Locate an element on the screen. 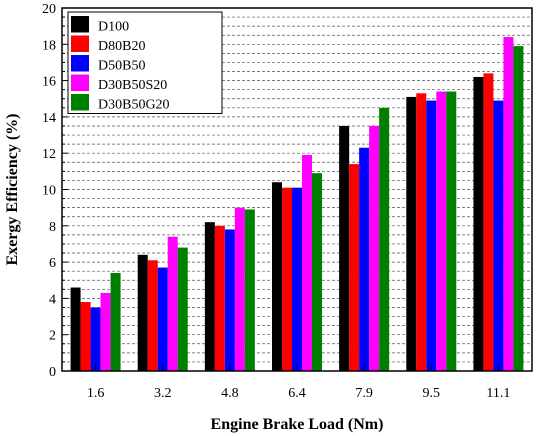  y-tick-label: 16 is located at coordinates (49, 82).